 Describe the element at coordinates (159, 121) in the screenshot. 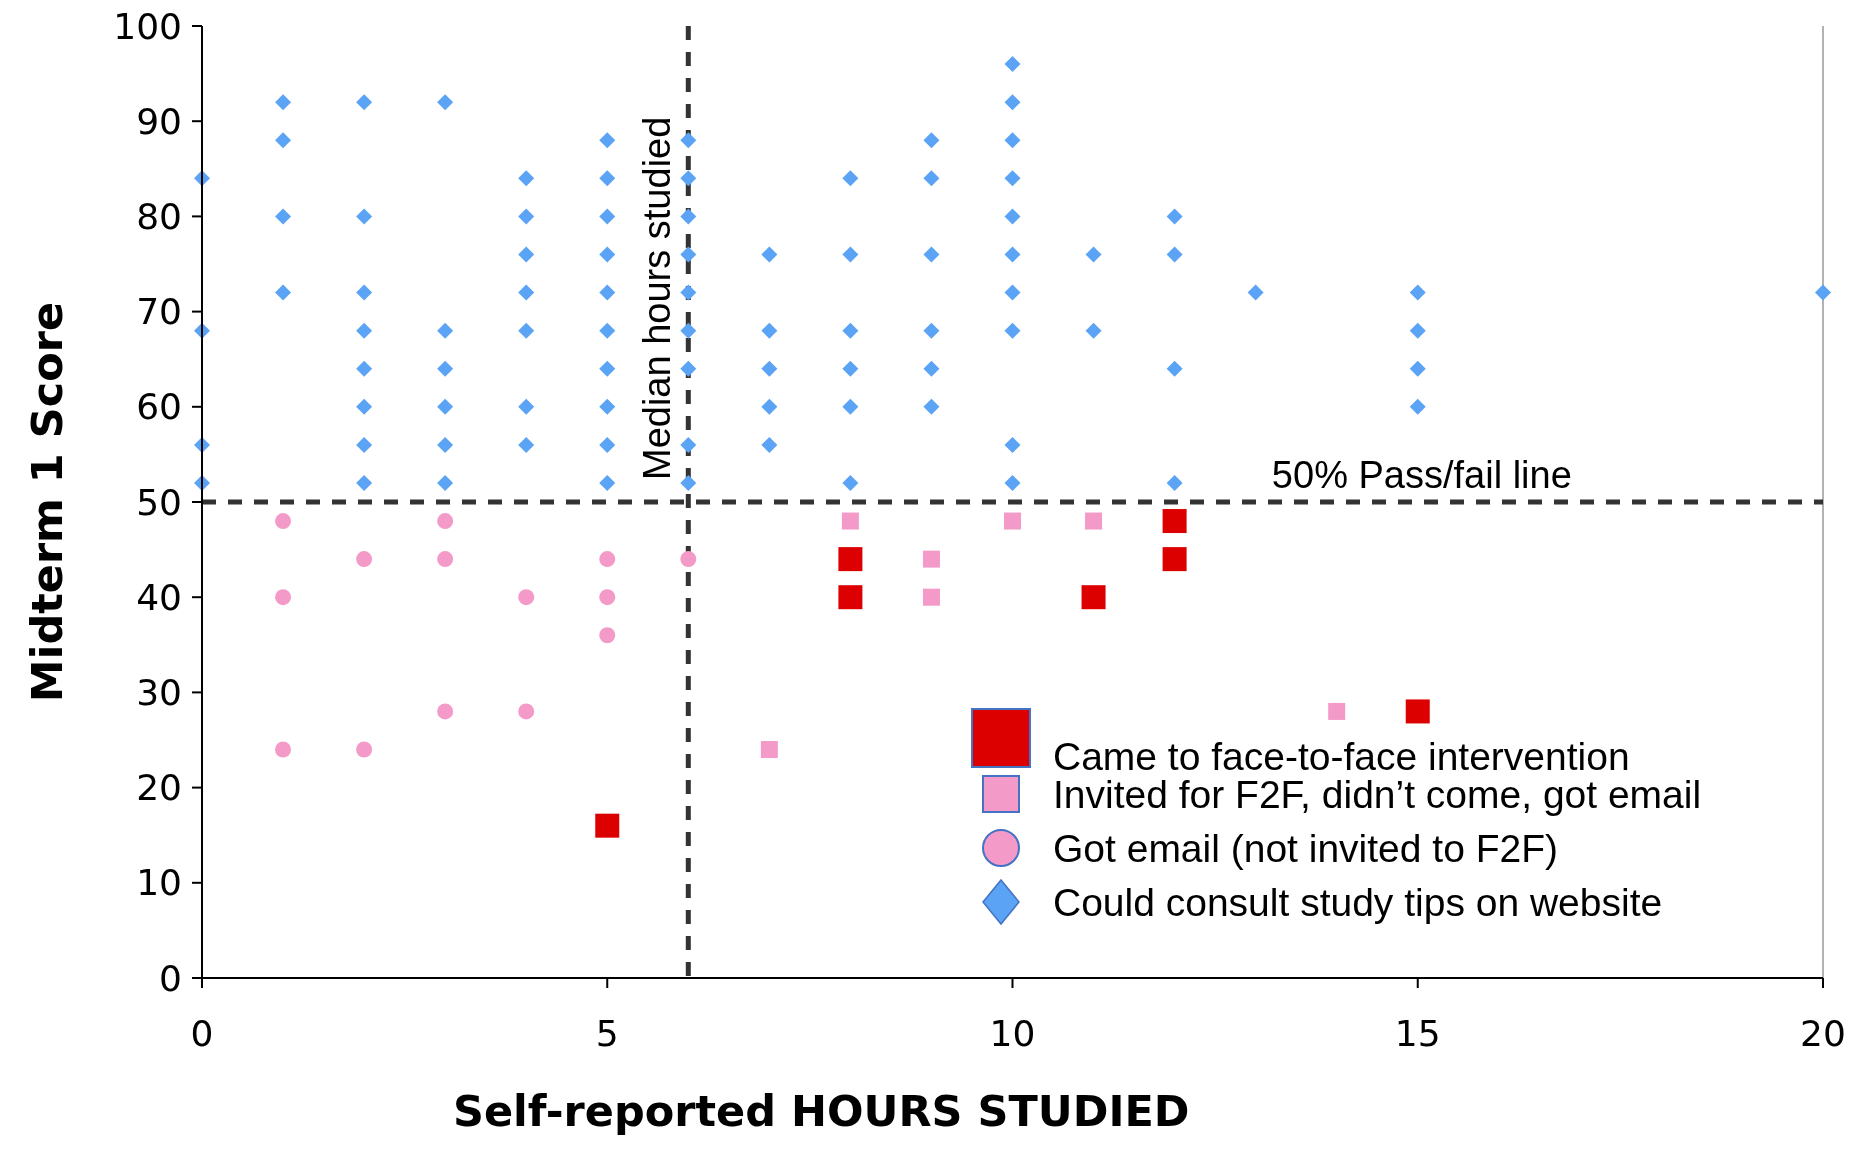

I see `y-tick-label: 90` at that location.